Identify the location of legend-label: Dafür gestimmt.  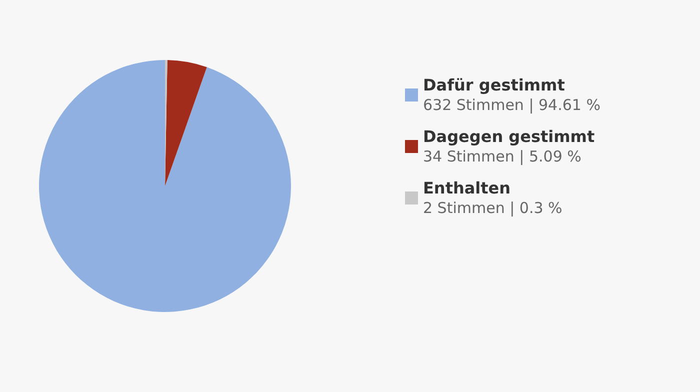
(494, 85).